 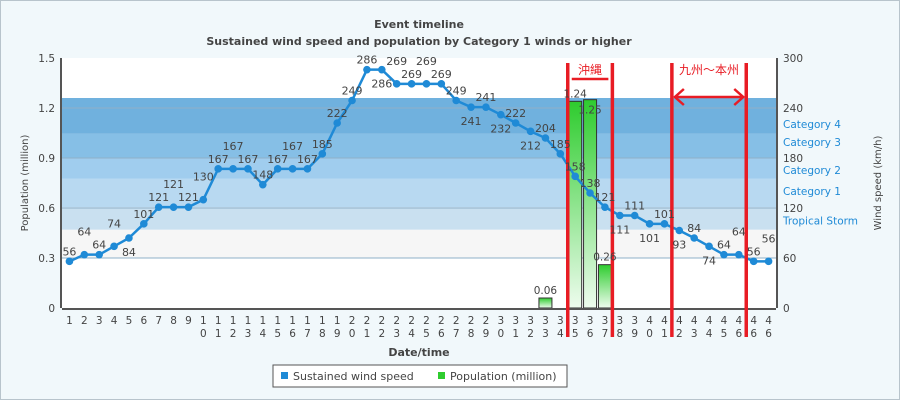 What do you see at coordinates (878, 183) in the screenshot?
I see `y-axis-right-label: Wind speed (km/h)` at bounding box center [878, 183].